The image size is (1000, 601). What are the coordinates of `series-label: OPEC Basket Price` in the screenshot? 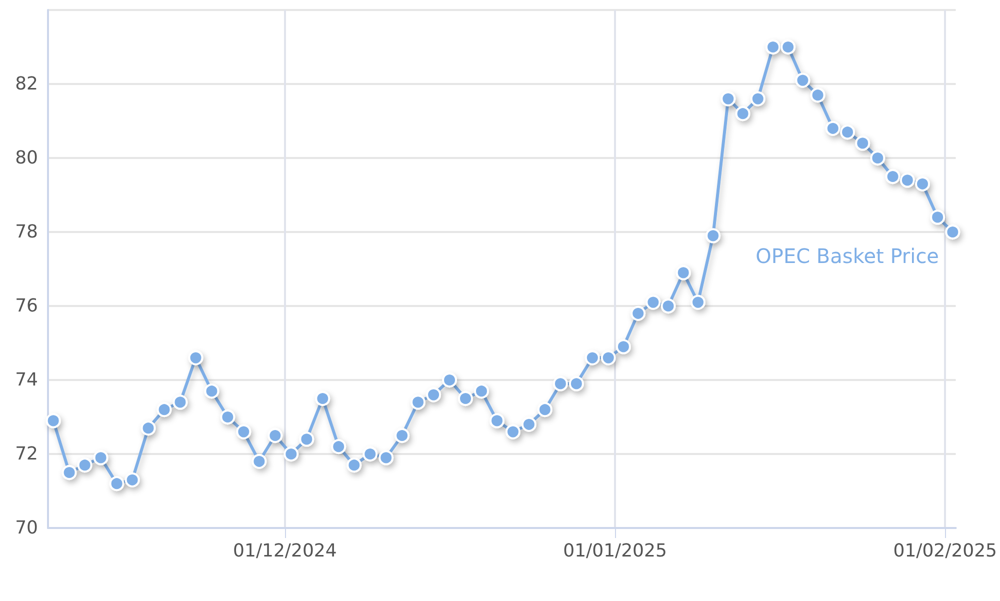 It's located at (847, 256).